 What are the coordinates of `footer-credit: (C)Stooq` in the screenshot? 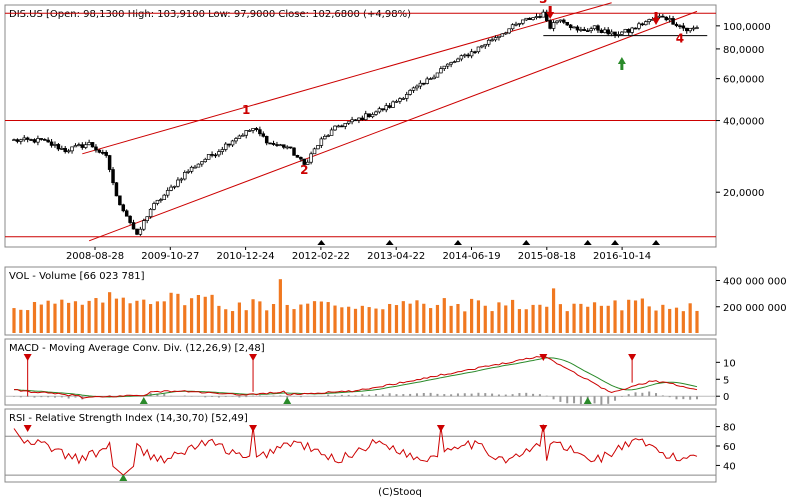 It's located at (400, 492).